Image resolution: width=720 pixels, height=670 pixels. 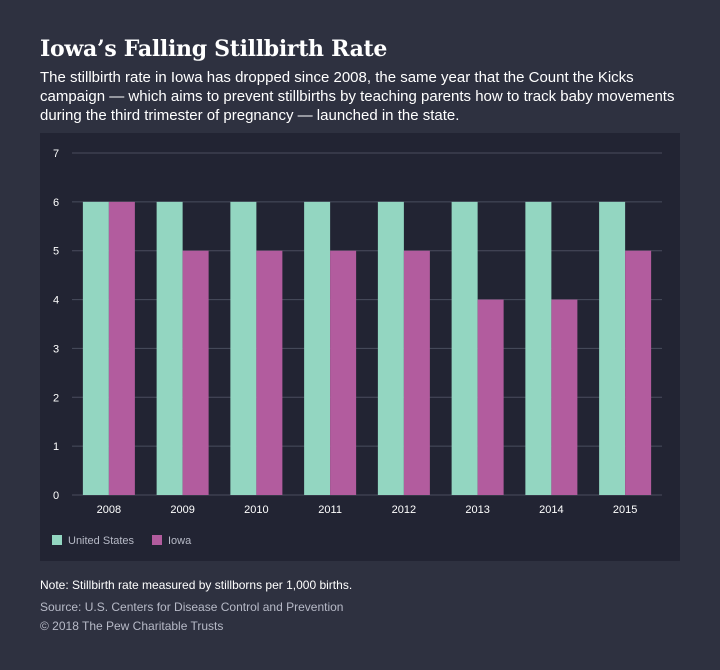 I want to click on copyright-line: © 2018 The Pew Charitable Trusts, so click(x=132, y=626).